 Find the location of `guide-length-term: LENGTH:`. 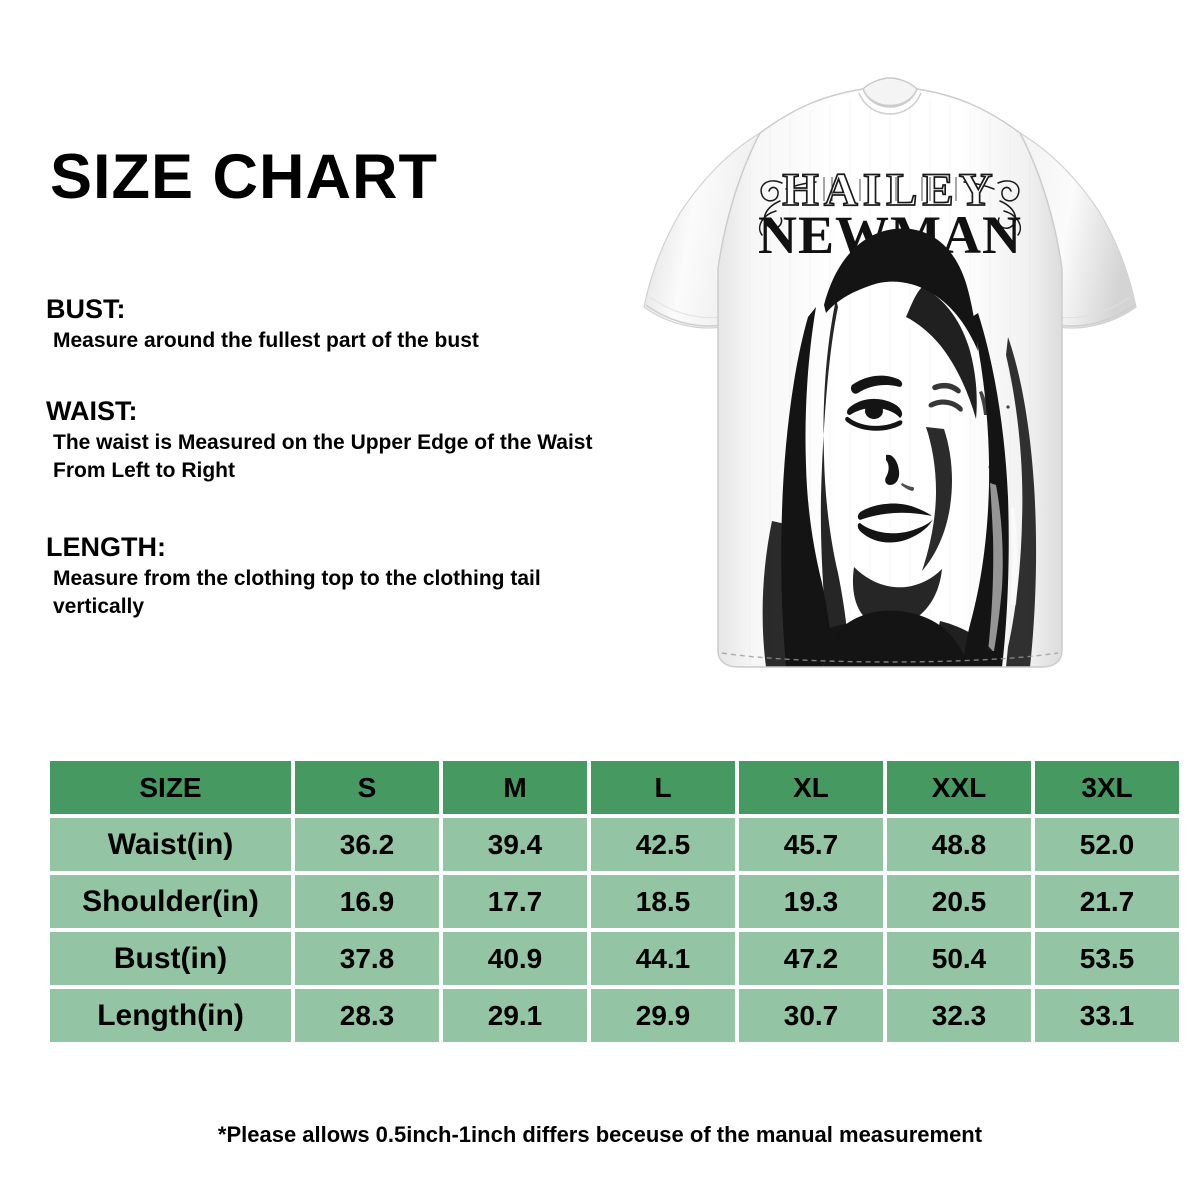

guide-length-term: LENGTH: is located at coordinates (106, 547).